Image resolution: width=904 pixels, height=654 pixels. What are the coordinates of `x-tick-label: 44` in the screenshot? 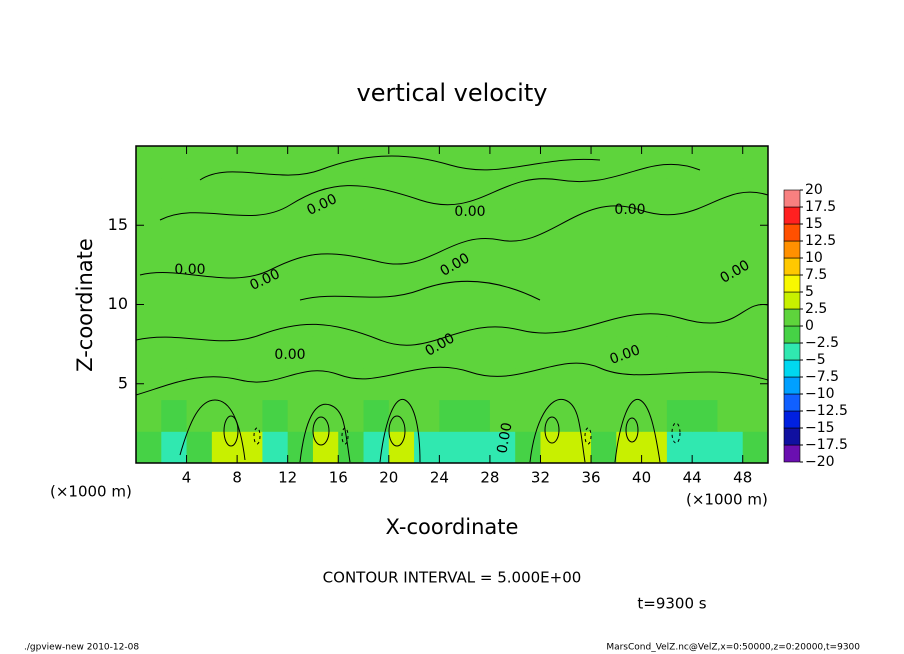 It's located at (692, 478).